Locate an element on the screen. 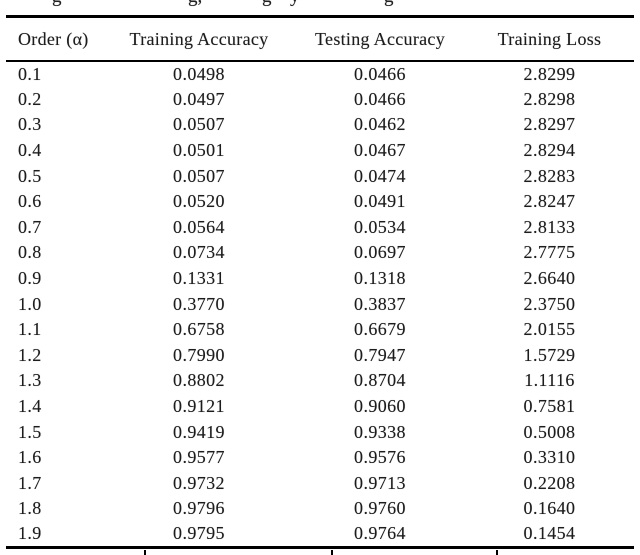 The height and width of the screenshot is (555, 640). cell-order: 1.7 is located at coordinates (30, 482).